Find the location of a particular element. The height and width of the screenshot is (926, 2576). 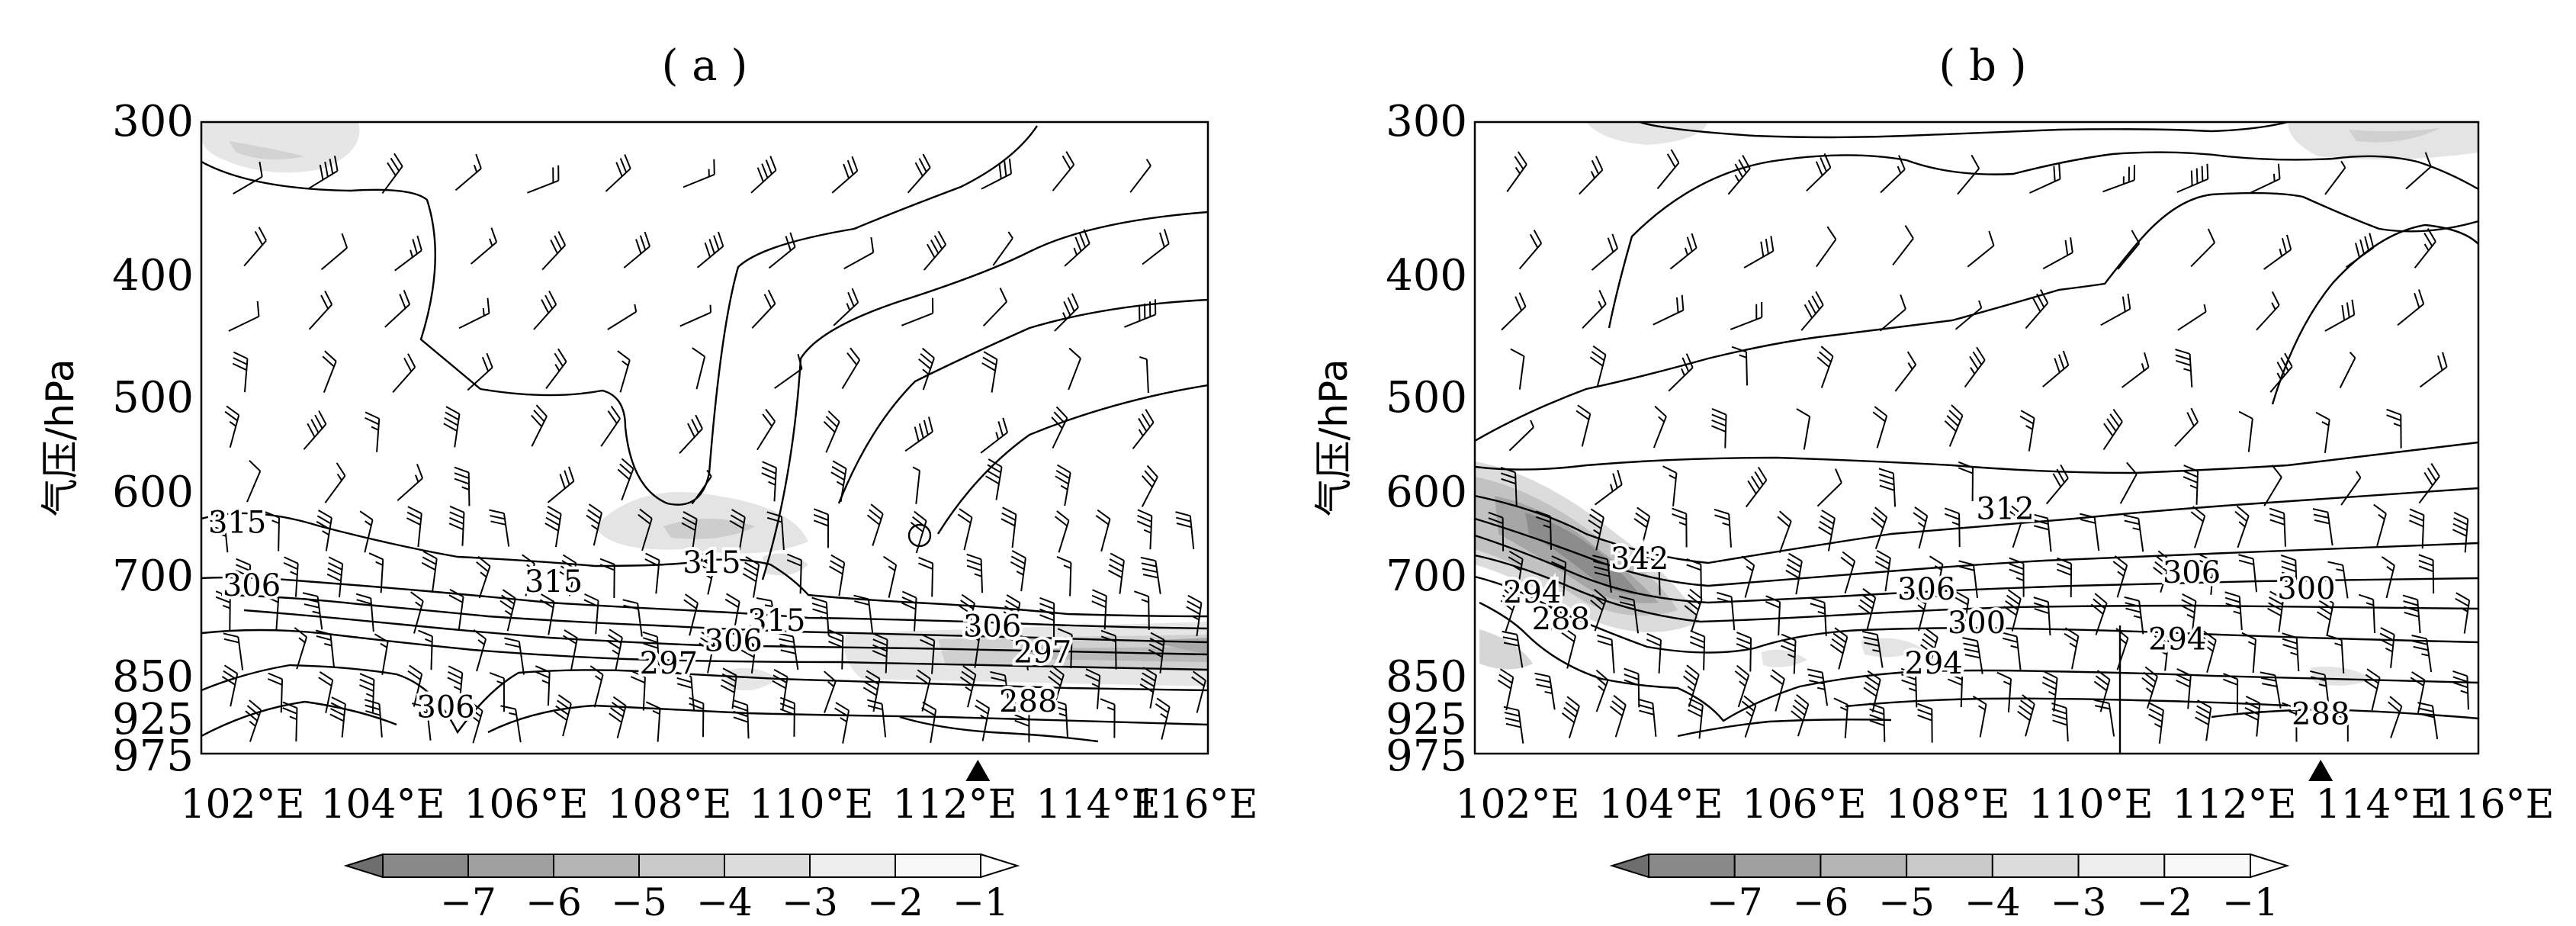

colorbar-tick: −1 is located at coordinates (2250, 902).